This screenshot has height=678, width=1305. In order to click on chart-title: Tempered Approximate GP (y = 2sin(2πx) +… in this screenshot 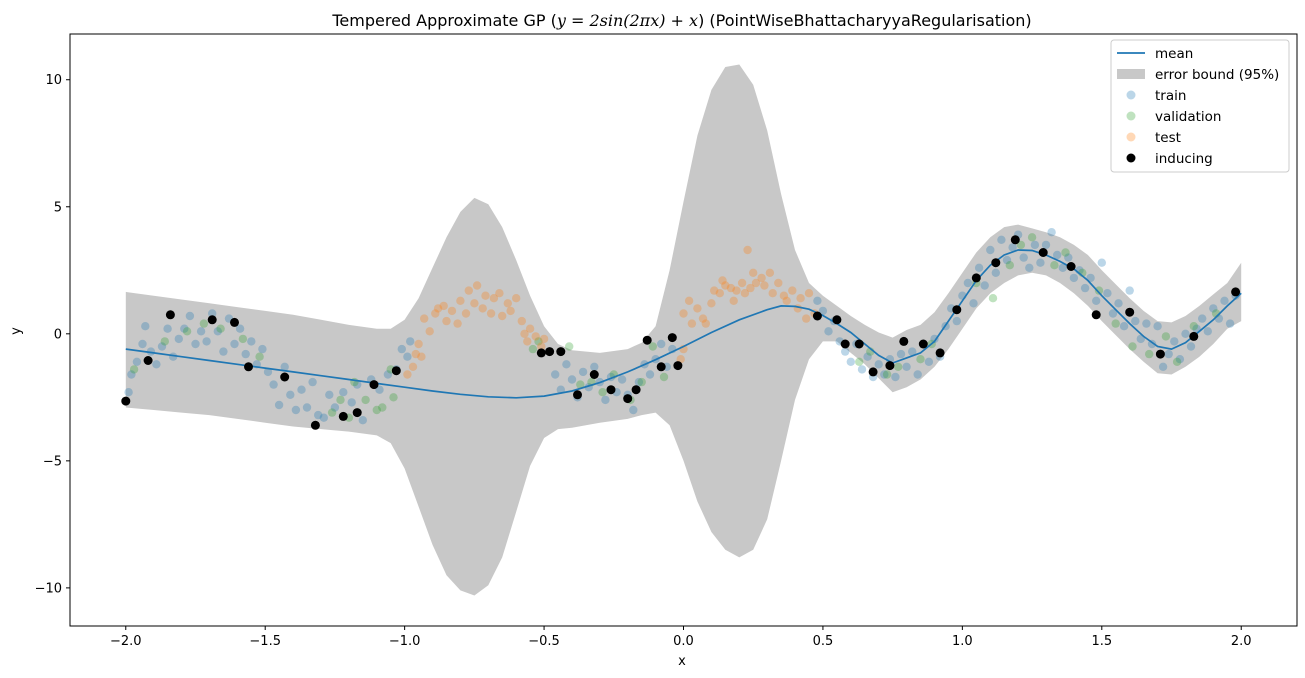, I will do `click(681, 20)`.